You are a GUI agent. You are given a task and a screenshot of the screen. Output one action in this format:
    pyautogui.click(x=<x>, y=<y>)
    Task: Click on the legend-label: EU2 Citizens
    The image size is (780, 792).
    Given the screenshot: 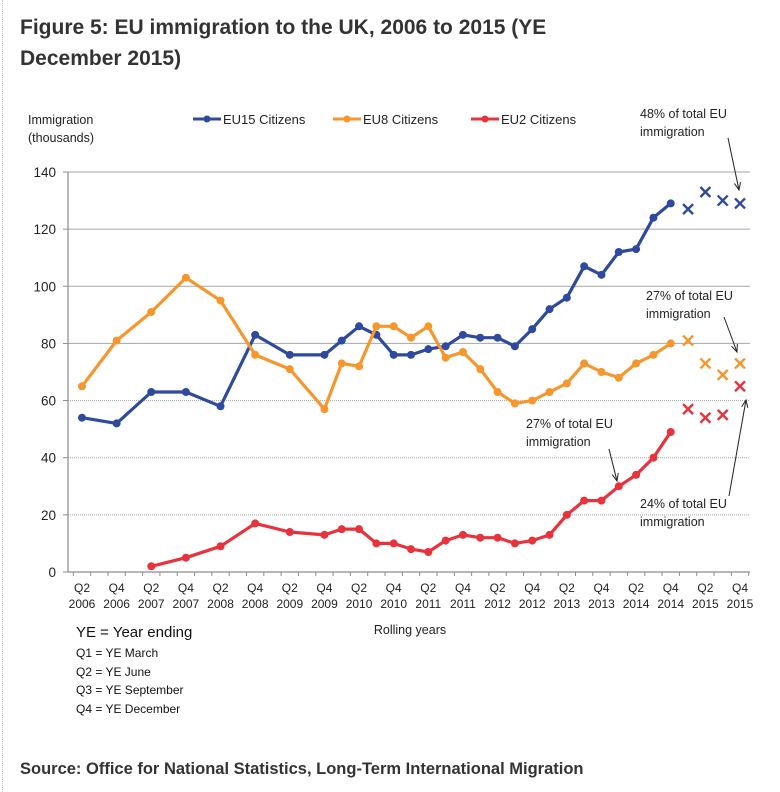 What is the action you would take?
    pyautogui.click(x=539, y=119)
    